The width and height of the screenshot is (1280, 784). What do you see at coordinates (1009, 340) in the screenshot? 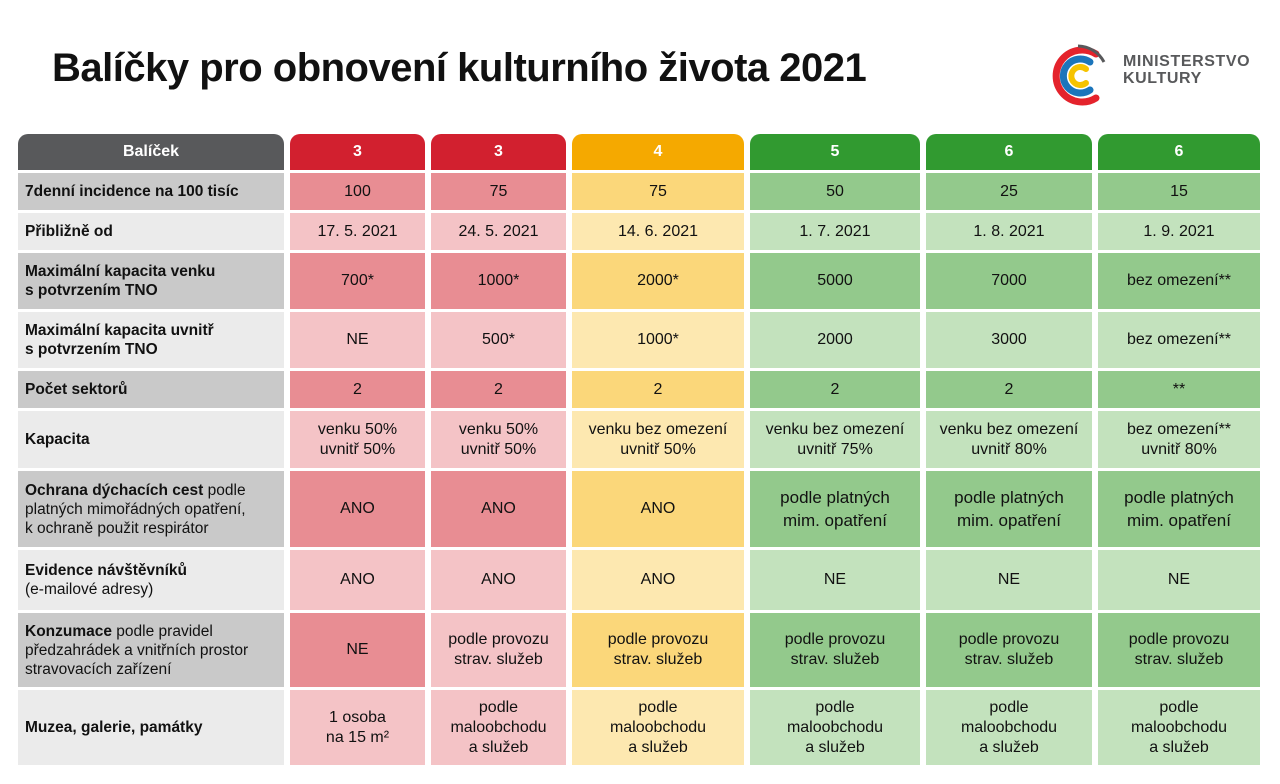
I see `table-cell: 3000` at bounding box center [1009, 340].